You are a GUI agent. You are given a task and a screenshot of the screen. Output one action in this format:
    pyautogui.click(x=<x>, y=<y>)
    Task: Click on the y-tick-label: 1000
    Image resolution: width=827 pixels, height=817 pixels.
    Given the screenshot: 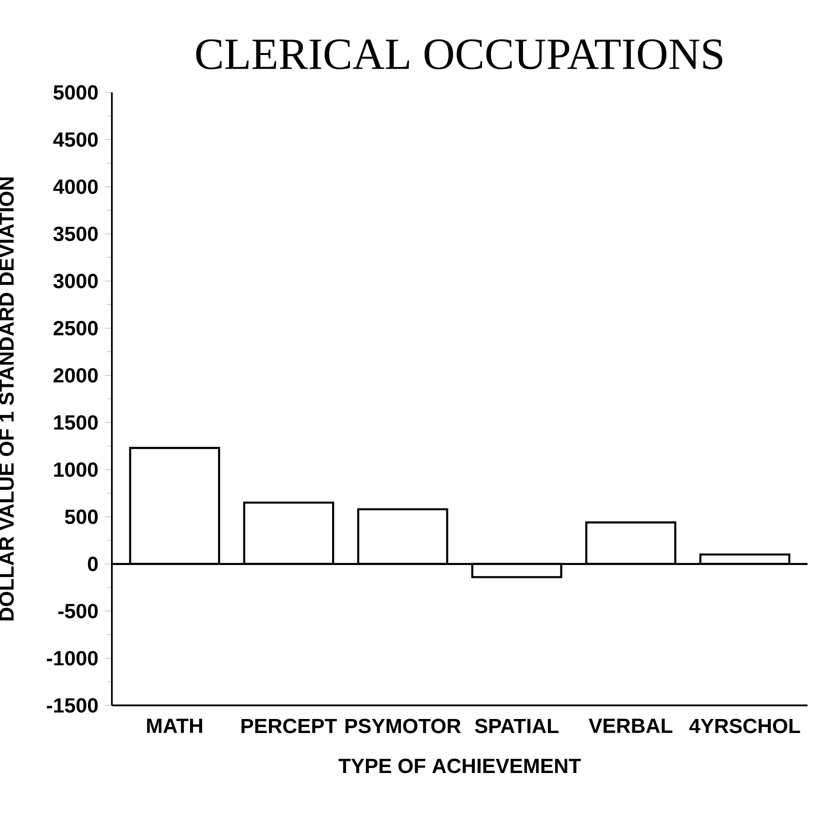 What is the action you would take?
    pyautogui.click(x=76, y=469)
    